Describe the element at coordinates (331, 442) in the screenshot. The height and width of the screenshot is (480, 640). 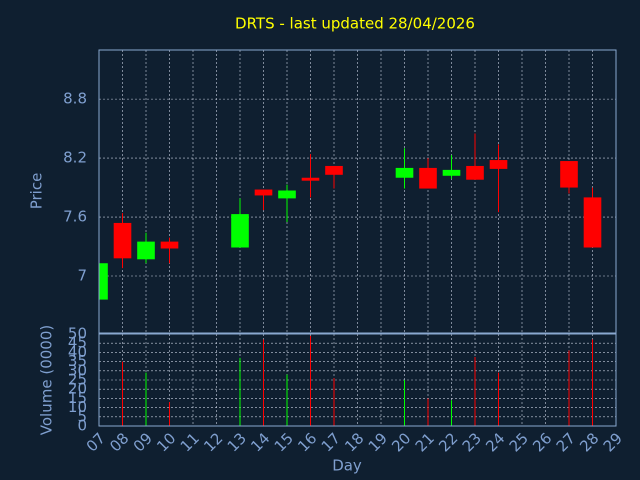
I see `x-tick-label: 17` at that location.